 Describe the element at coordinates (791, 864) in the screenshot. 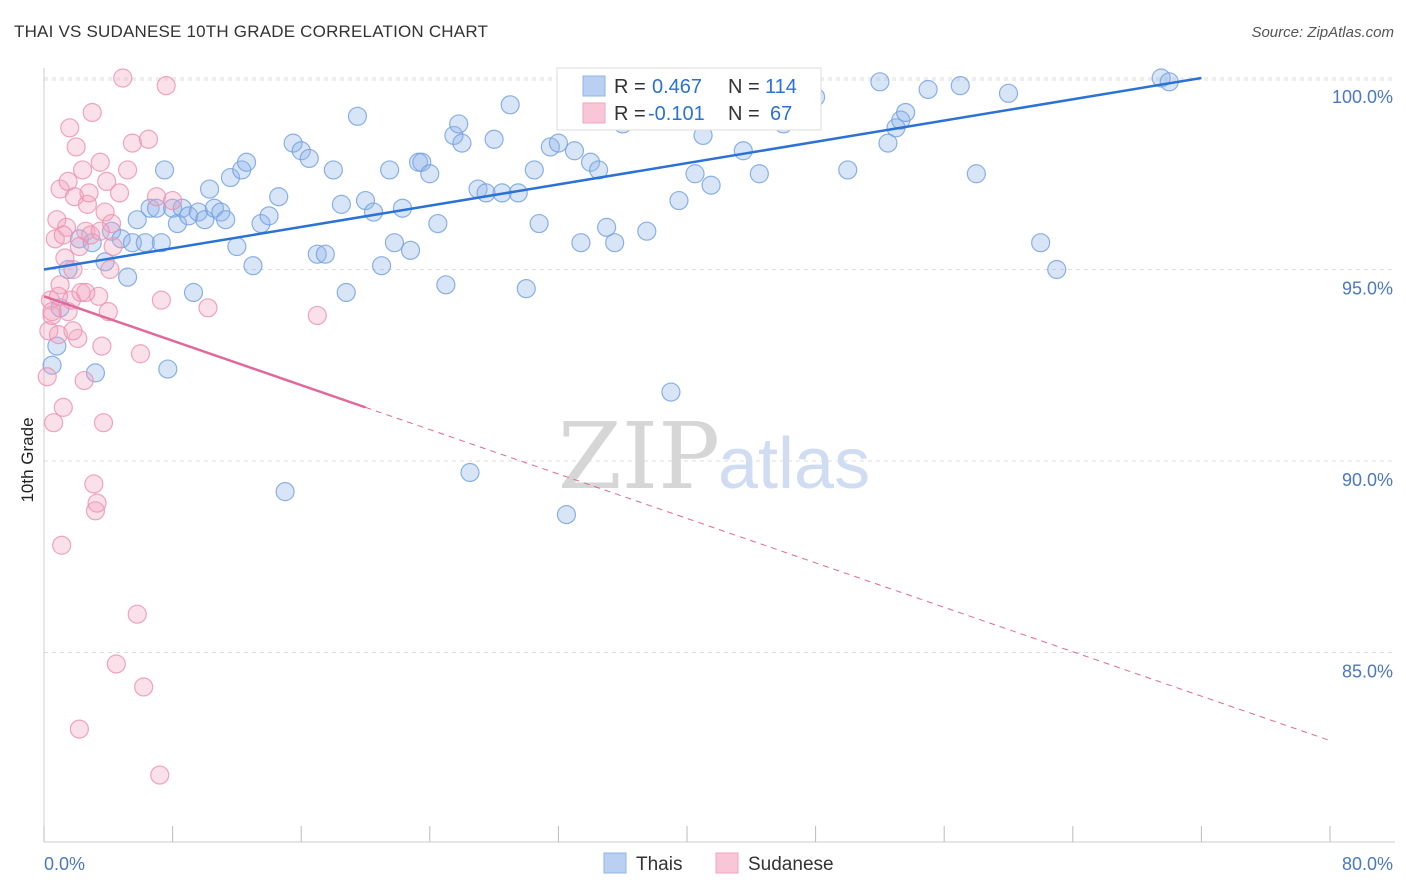

I see `bottom-legend-label-sudanese: Sudanese` at that location.